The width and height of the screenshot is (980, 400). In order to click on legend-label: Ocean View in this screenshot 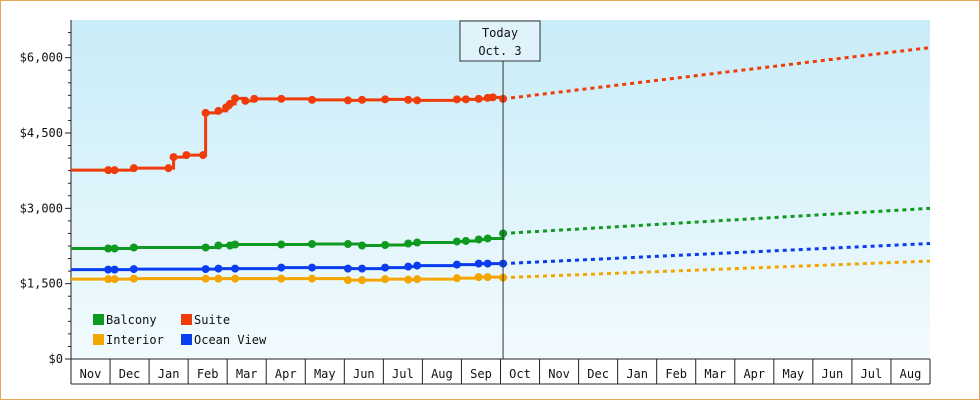, I will do `click(230, 340)`.